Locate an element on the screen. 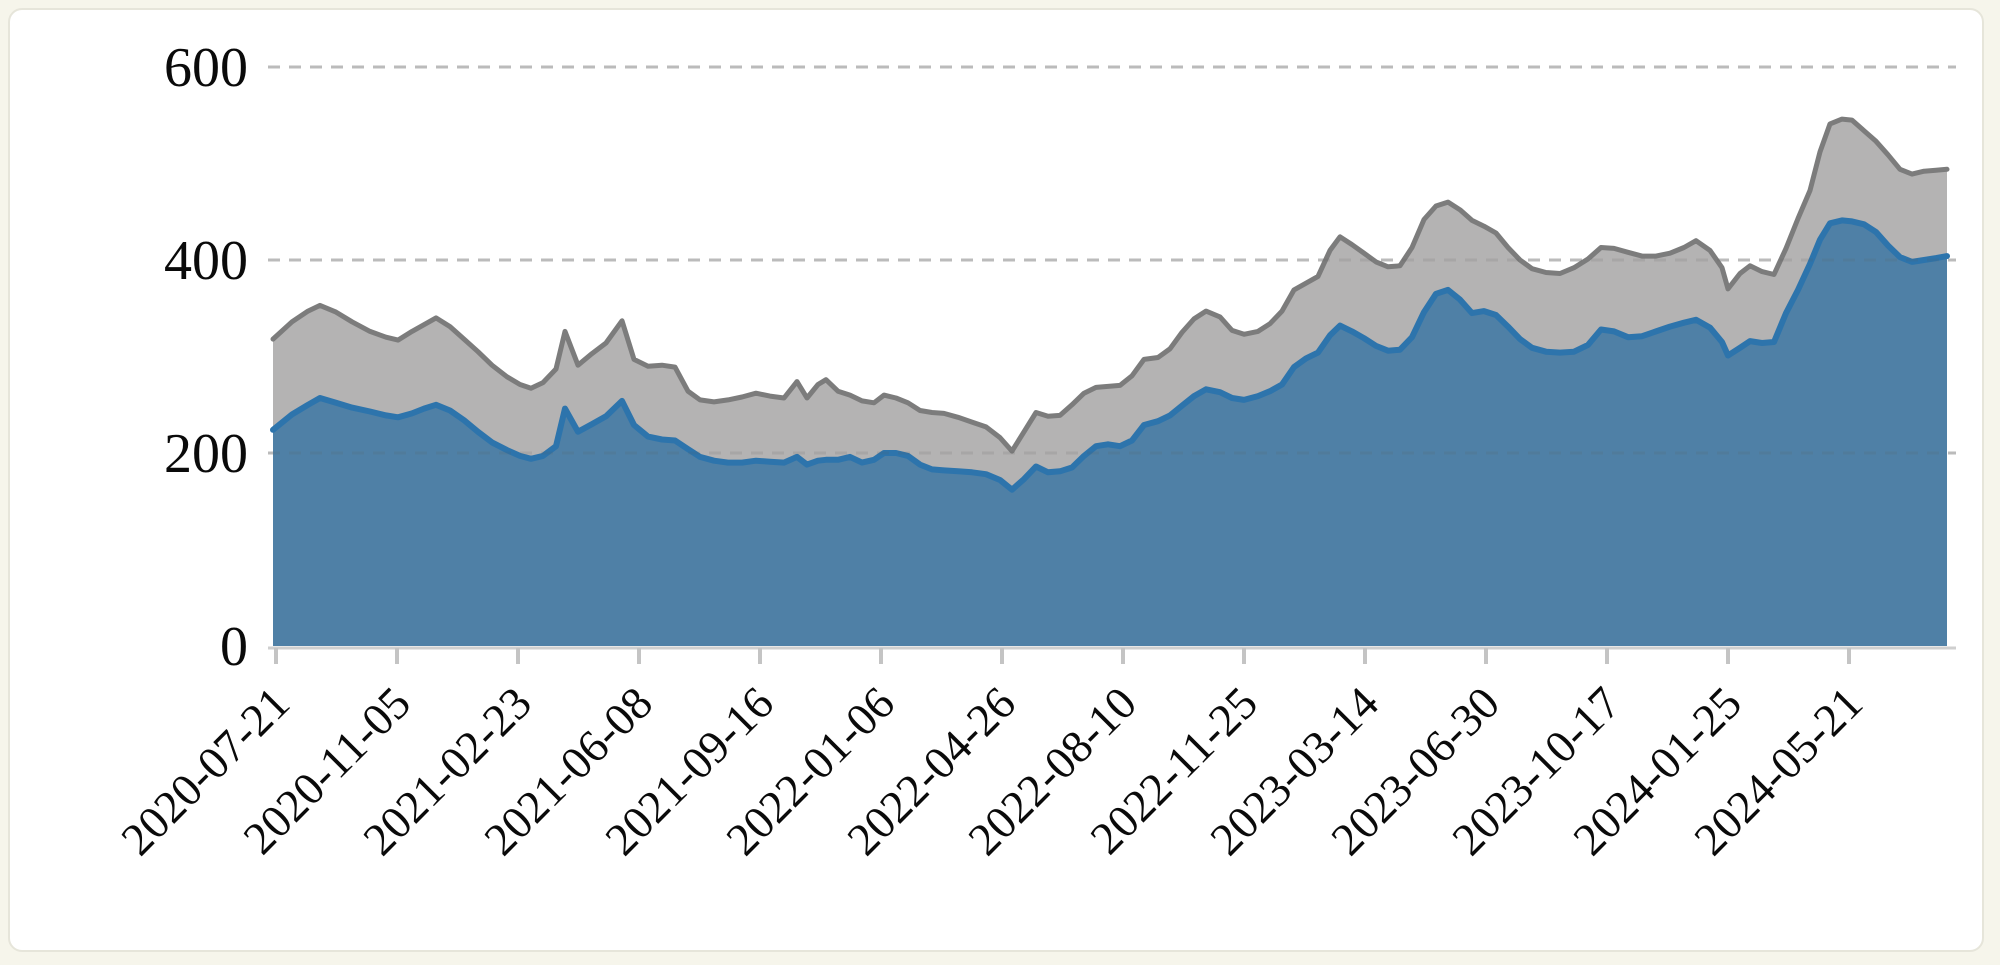 The width and height of the screenshot is (2000, 965). y-axis-label: 200 is located at coordinates (206, 454).